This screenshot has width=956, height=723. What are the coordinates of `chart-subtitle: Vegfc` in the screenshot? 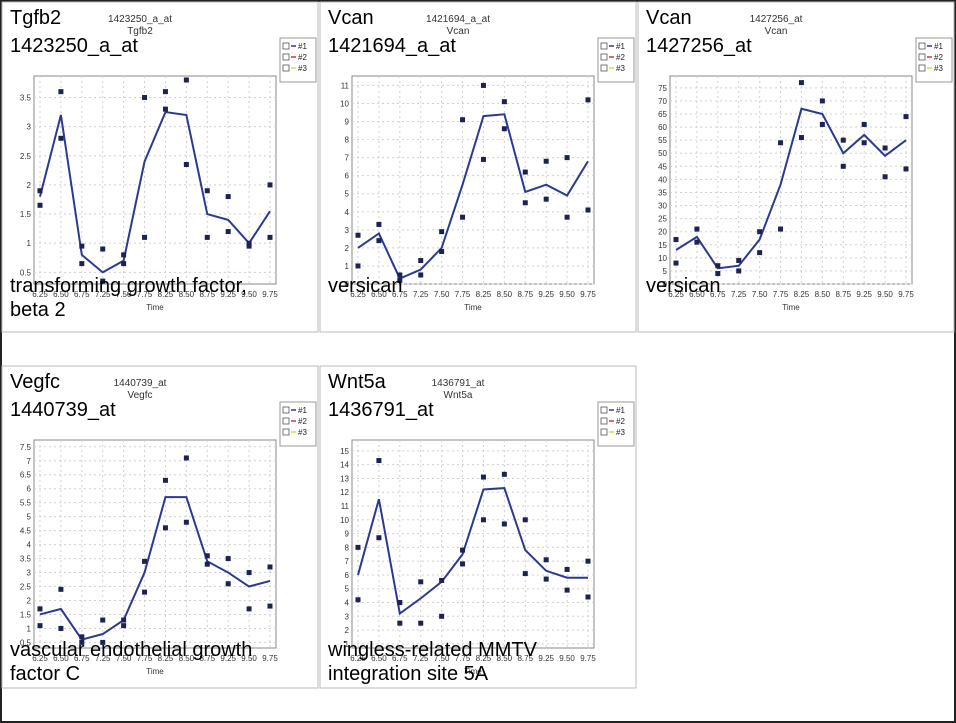 It's located at (139, 395).